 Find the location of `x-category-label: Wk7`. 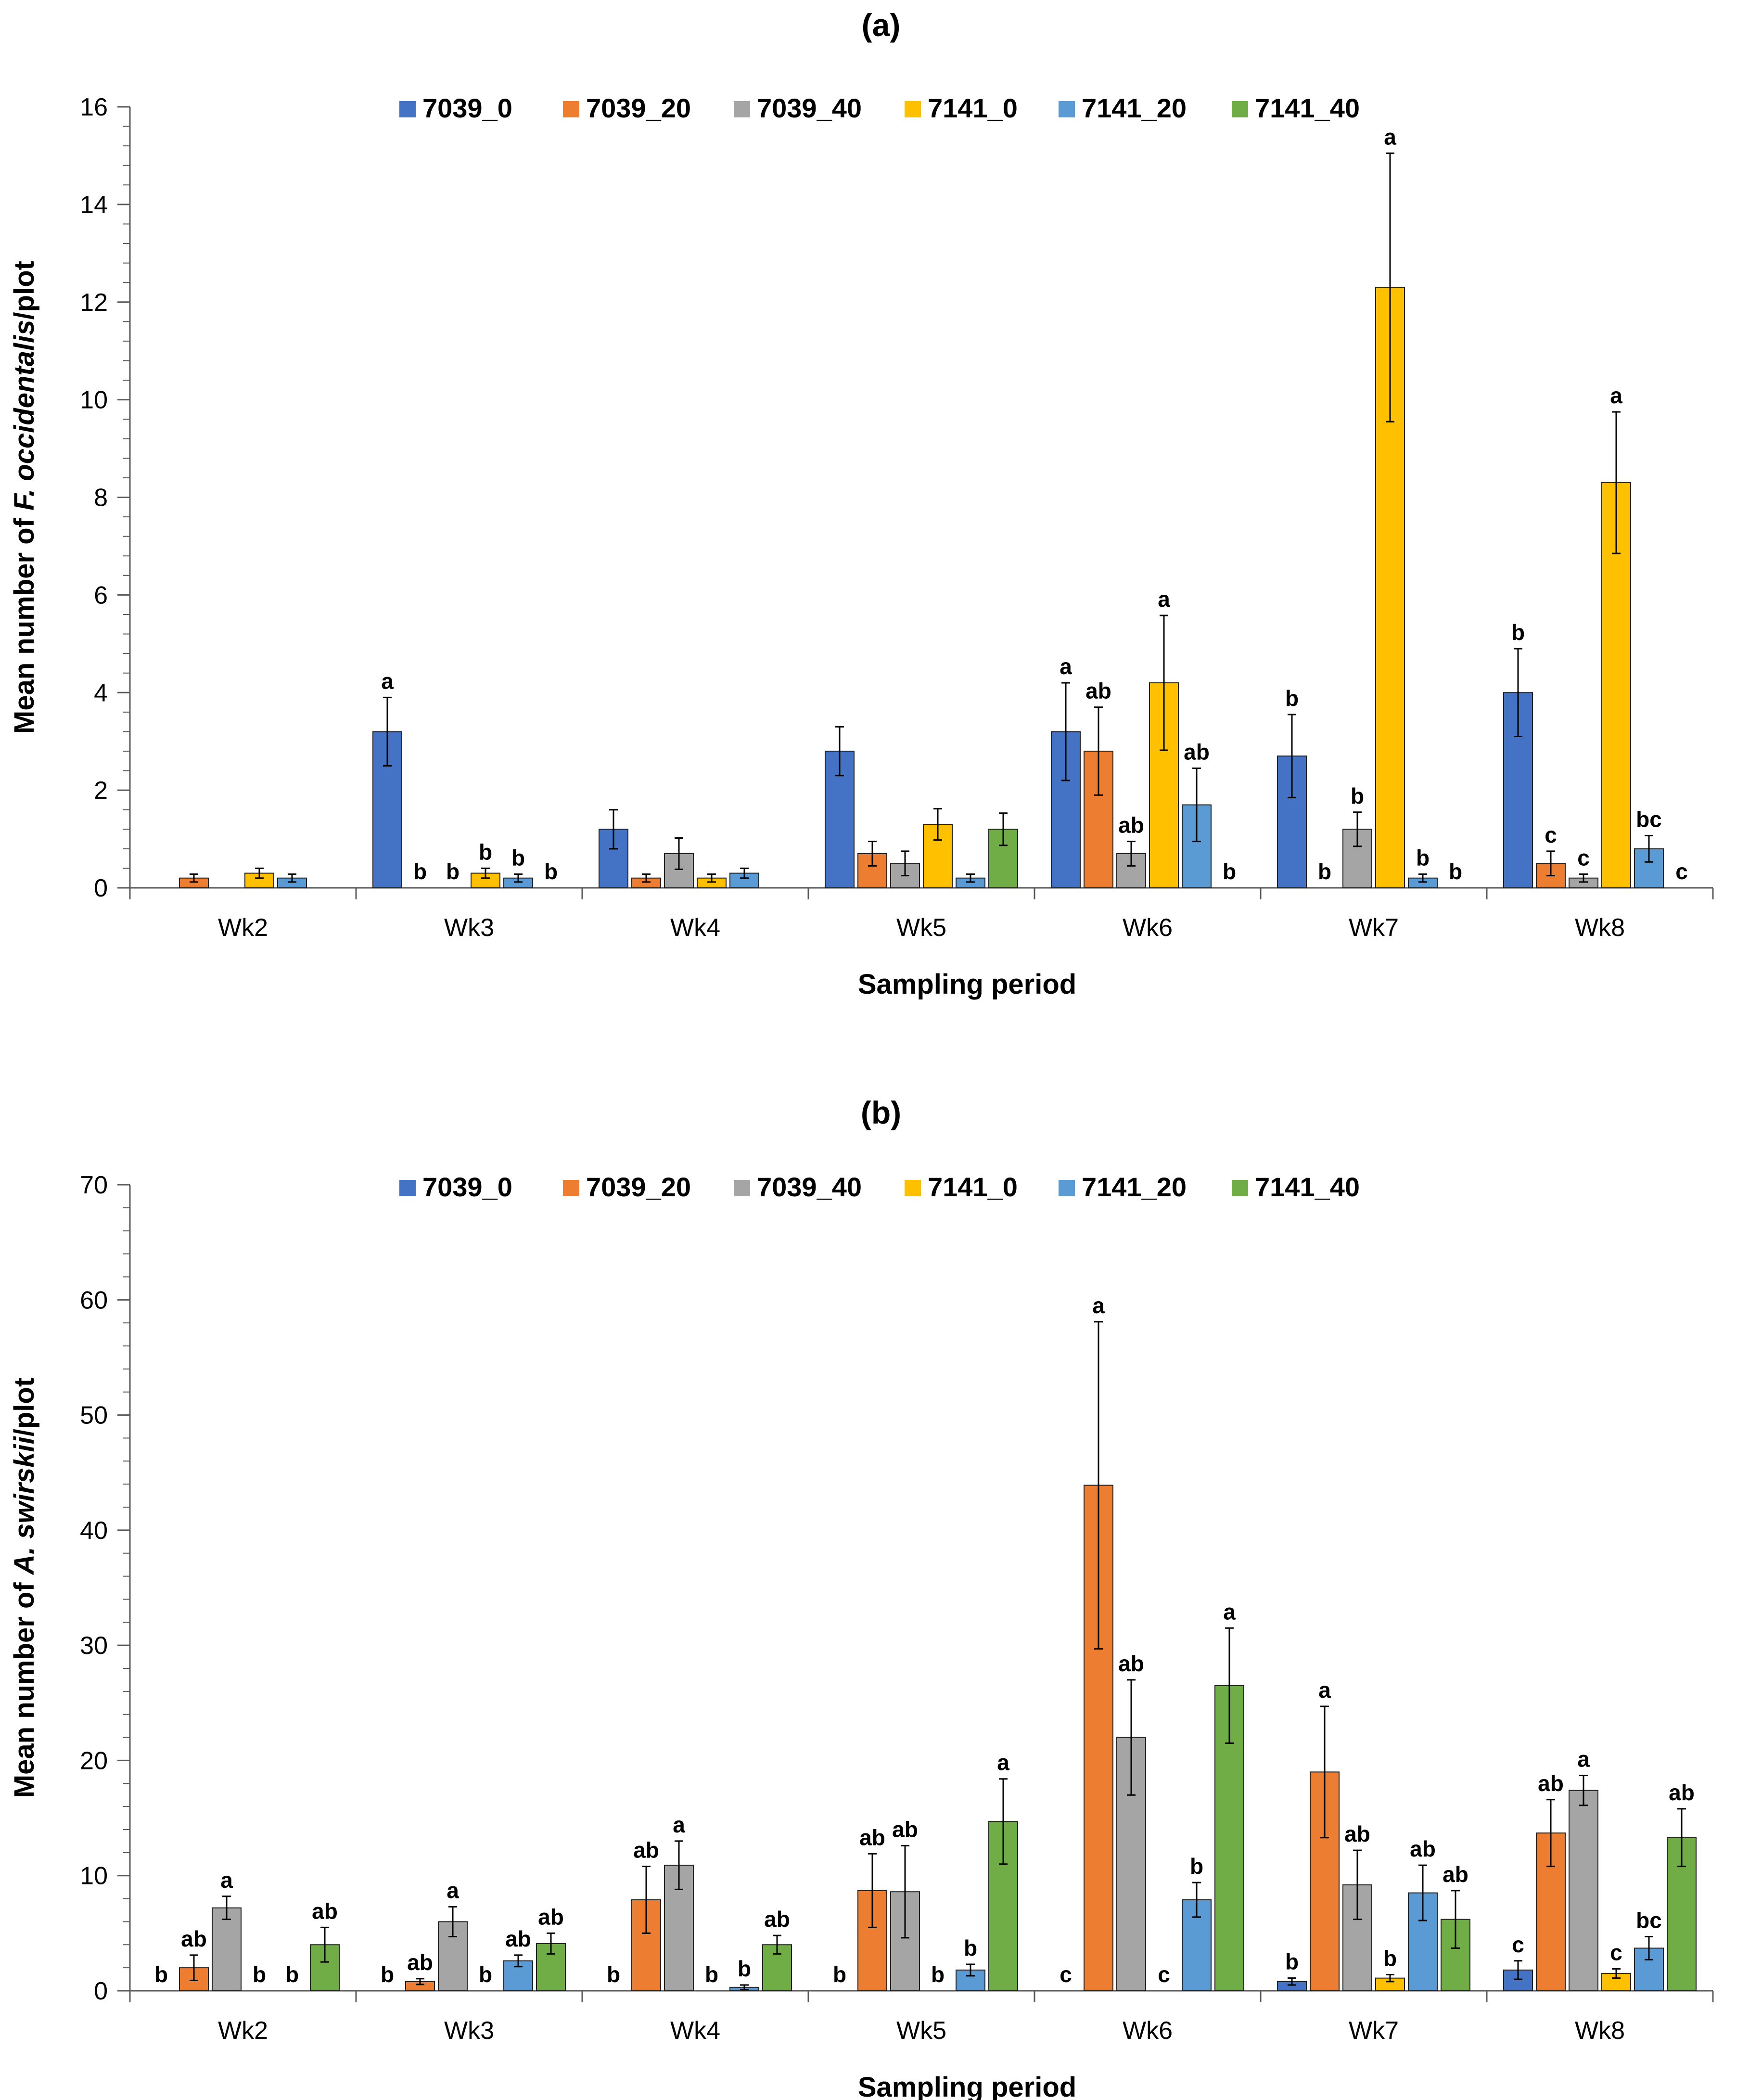

x-category-label: Wk7 is located at coordinates (1374, 928).